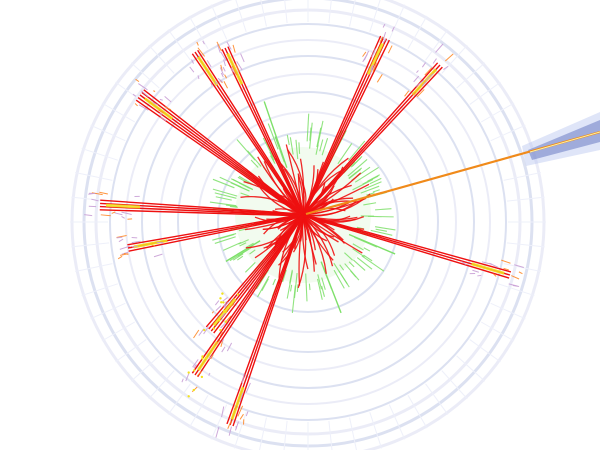 This screenshot has height=450, width=600. I want to click on green-spike, so click(243, 251).